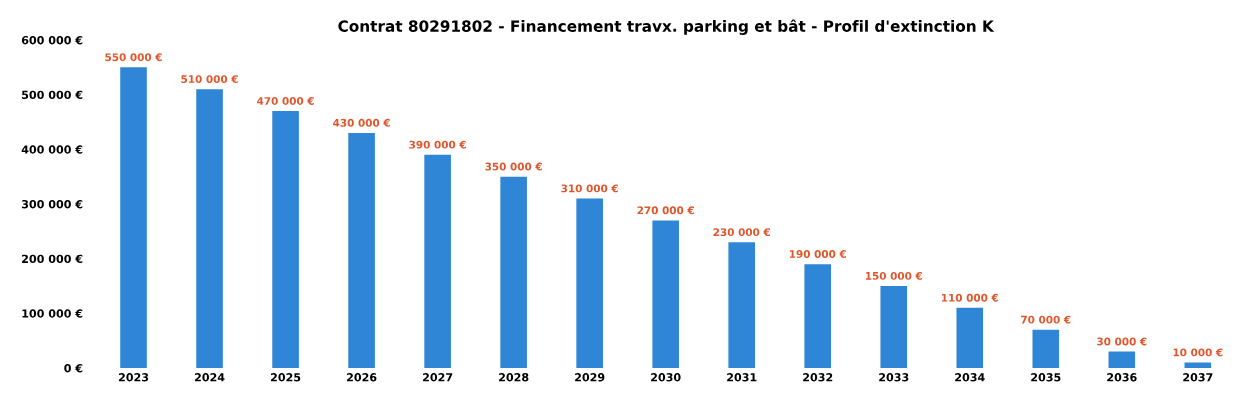 The height and width of the screenshot is (400, 1256). What do you see at coordinates (133, 377) in the screenshot?
I see `x-tick-label: 2023` at bounding box center [133, 377].